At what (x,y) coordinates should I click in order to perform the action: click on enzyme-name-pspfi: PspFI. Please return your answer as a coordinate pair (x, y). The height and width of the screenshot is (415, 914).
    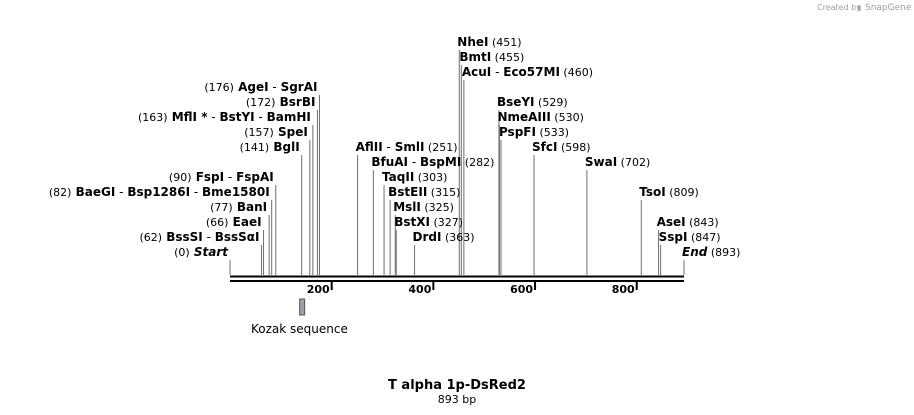
    Looking at the image, I should click on (517, 132).